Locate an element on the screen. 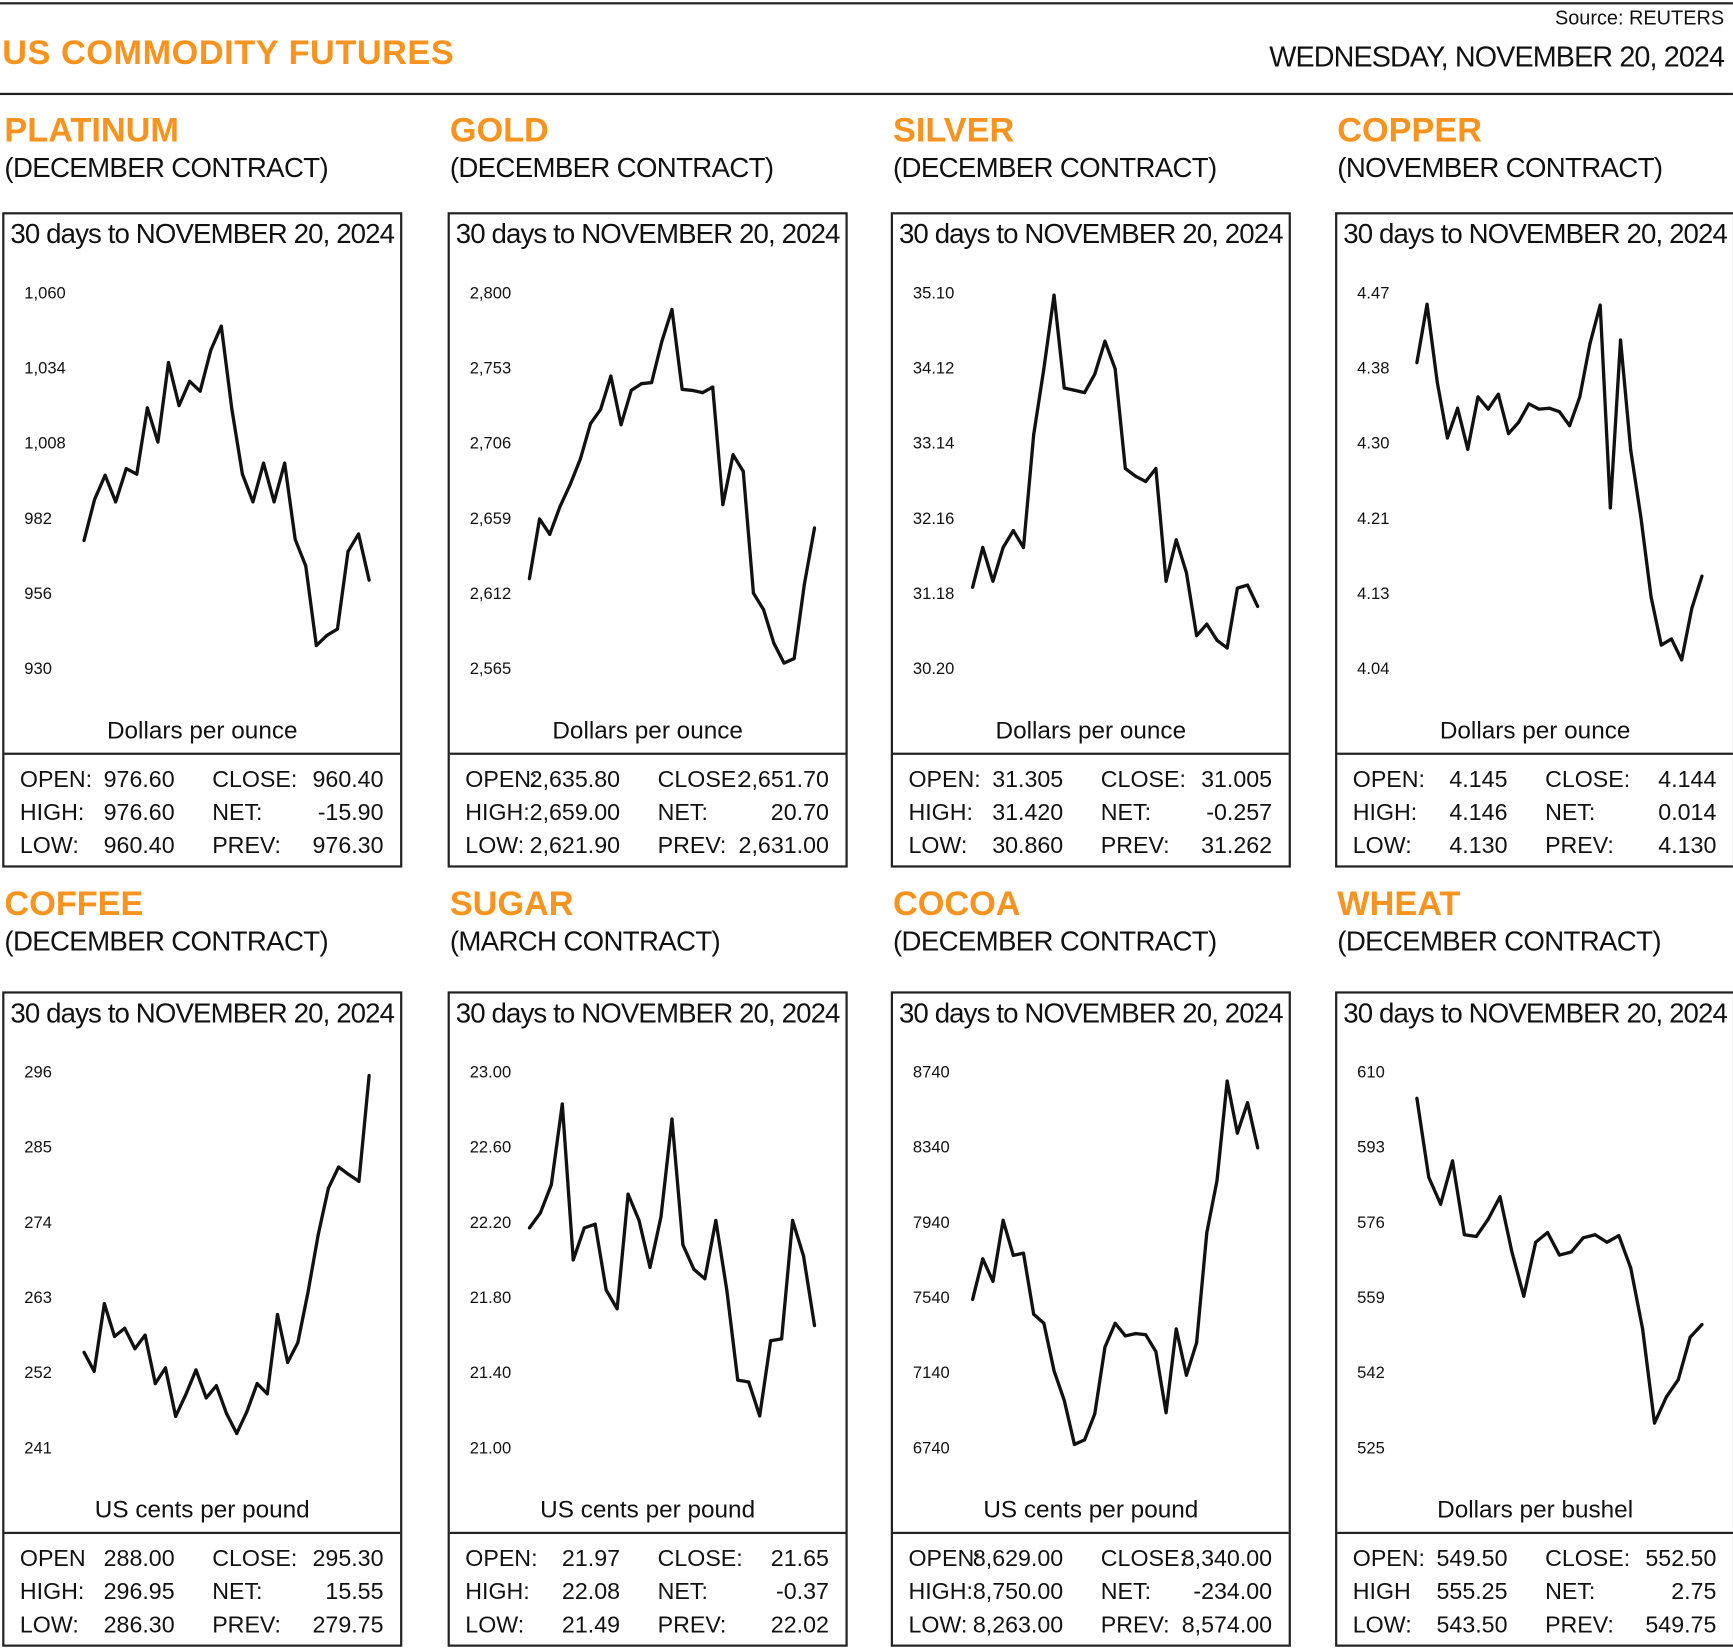 The height and width of the screenshot is (1648, 1733). commodity-name: COCOA is located at coordinates (957, 903).